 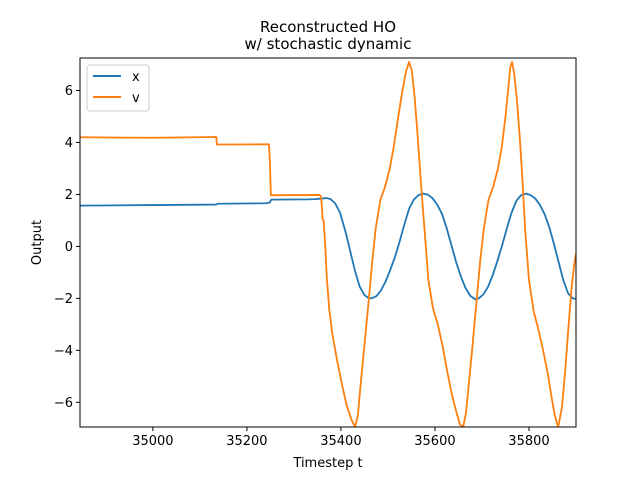 I want to click on y-axis: −6 −4 −2 0 2 4 6, so click(x=67, y=247).